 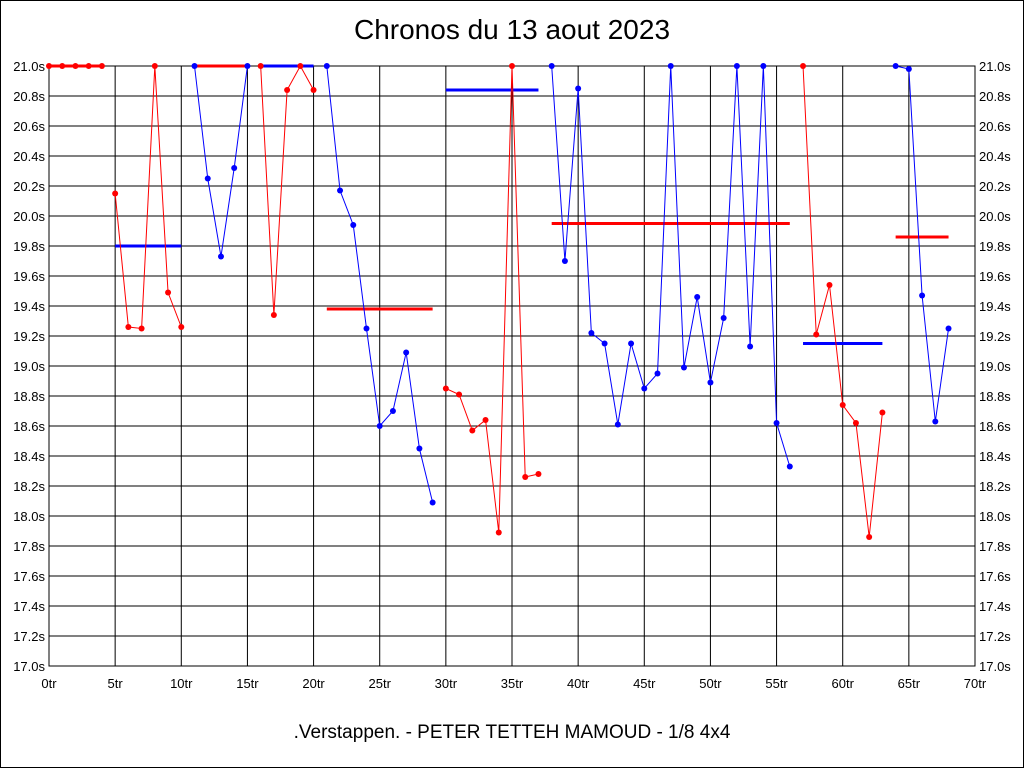 I want to click on y-tick-label-left: 18.6s, so click(x=29, y=426).